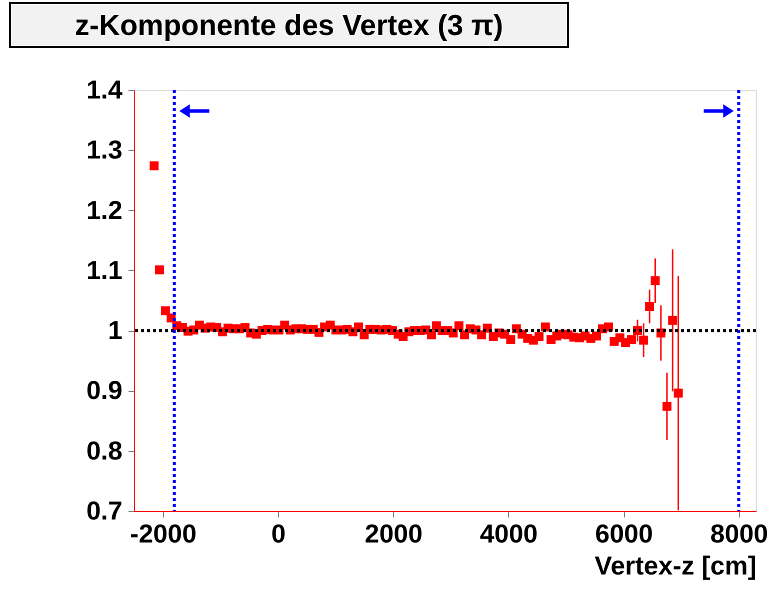  I want to click on x-tick-label: -2000, so click(163, 533).